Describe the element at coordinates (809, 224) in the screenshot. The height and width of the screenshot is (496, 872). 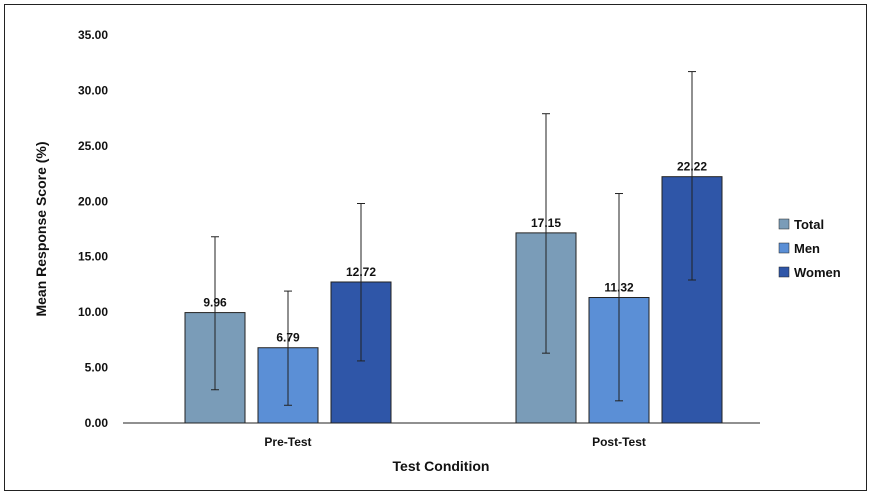
I see `legend-label-total: Total` at that location.